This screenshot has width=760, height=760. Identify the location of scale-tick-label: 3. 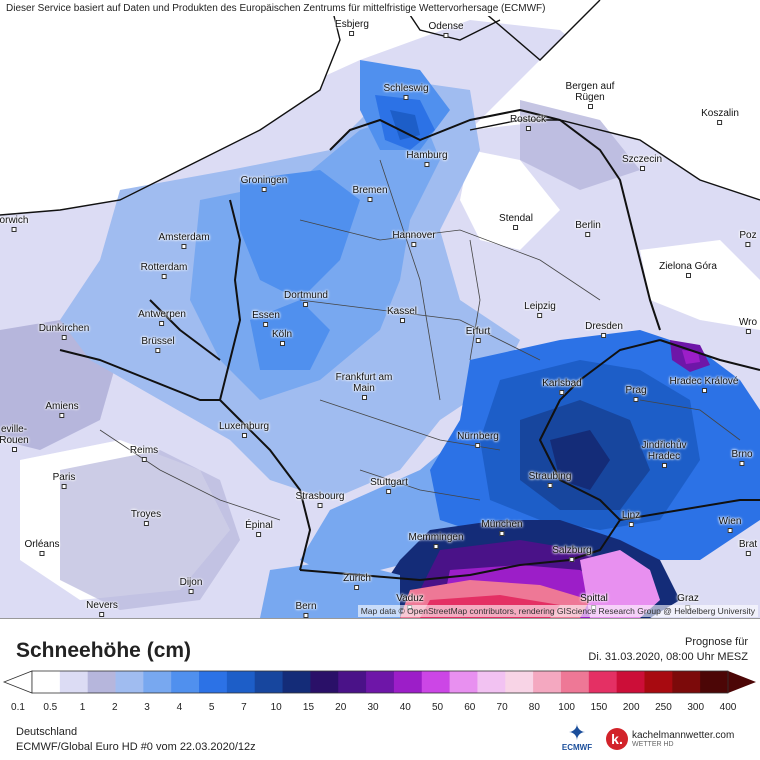
(147, 707).